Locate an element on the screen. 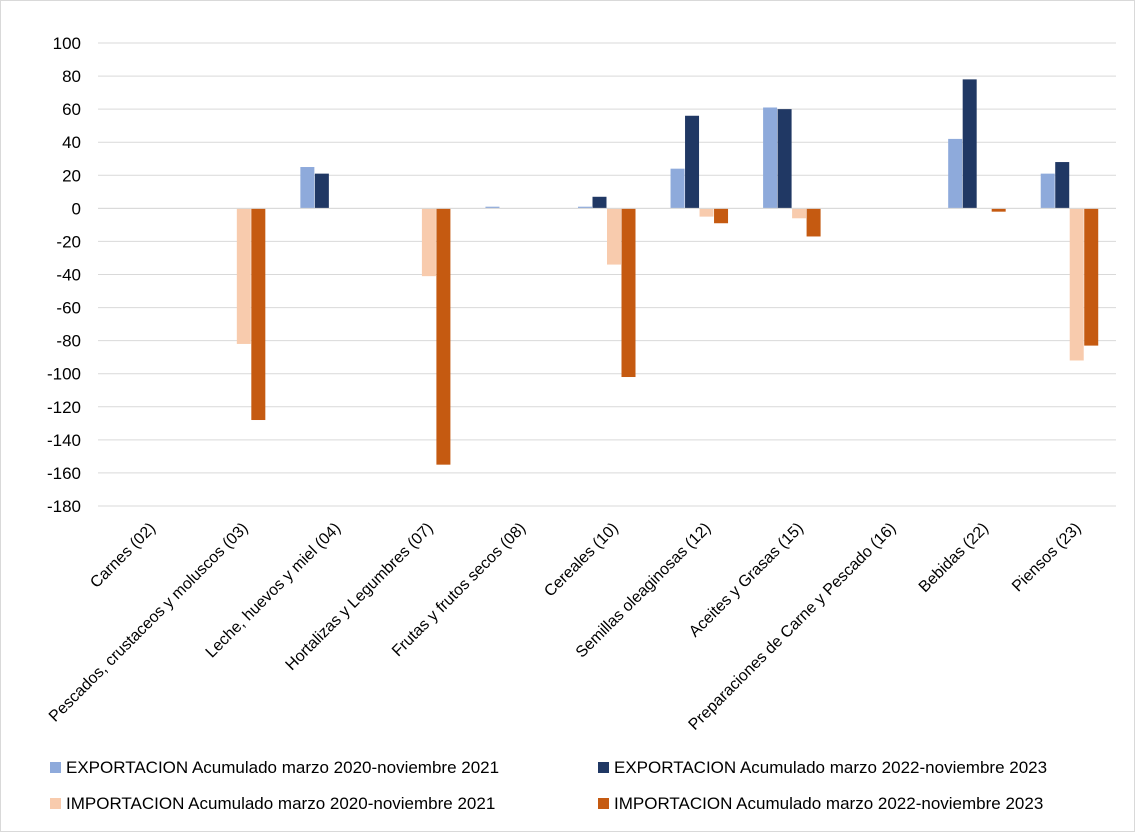 This screenshot has height=836, width=1135. y-tick-label: 20 is located at coordinates (71, 175).